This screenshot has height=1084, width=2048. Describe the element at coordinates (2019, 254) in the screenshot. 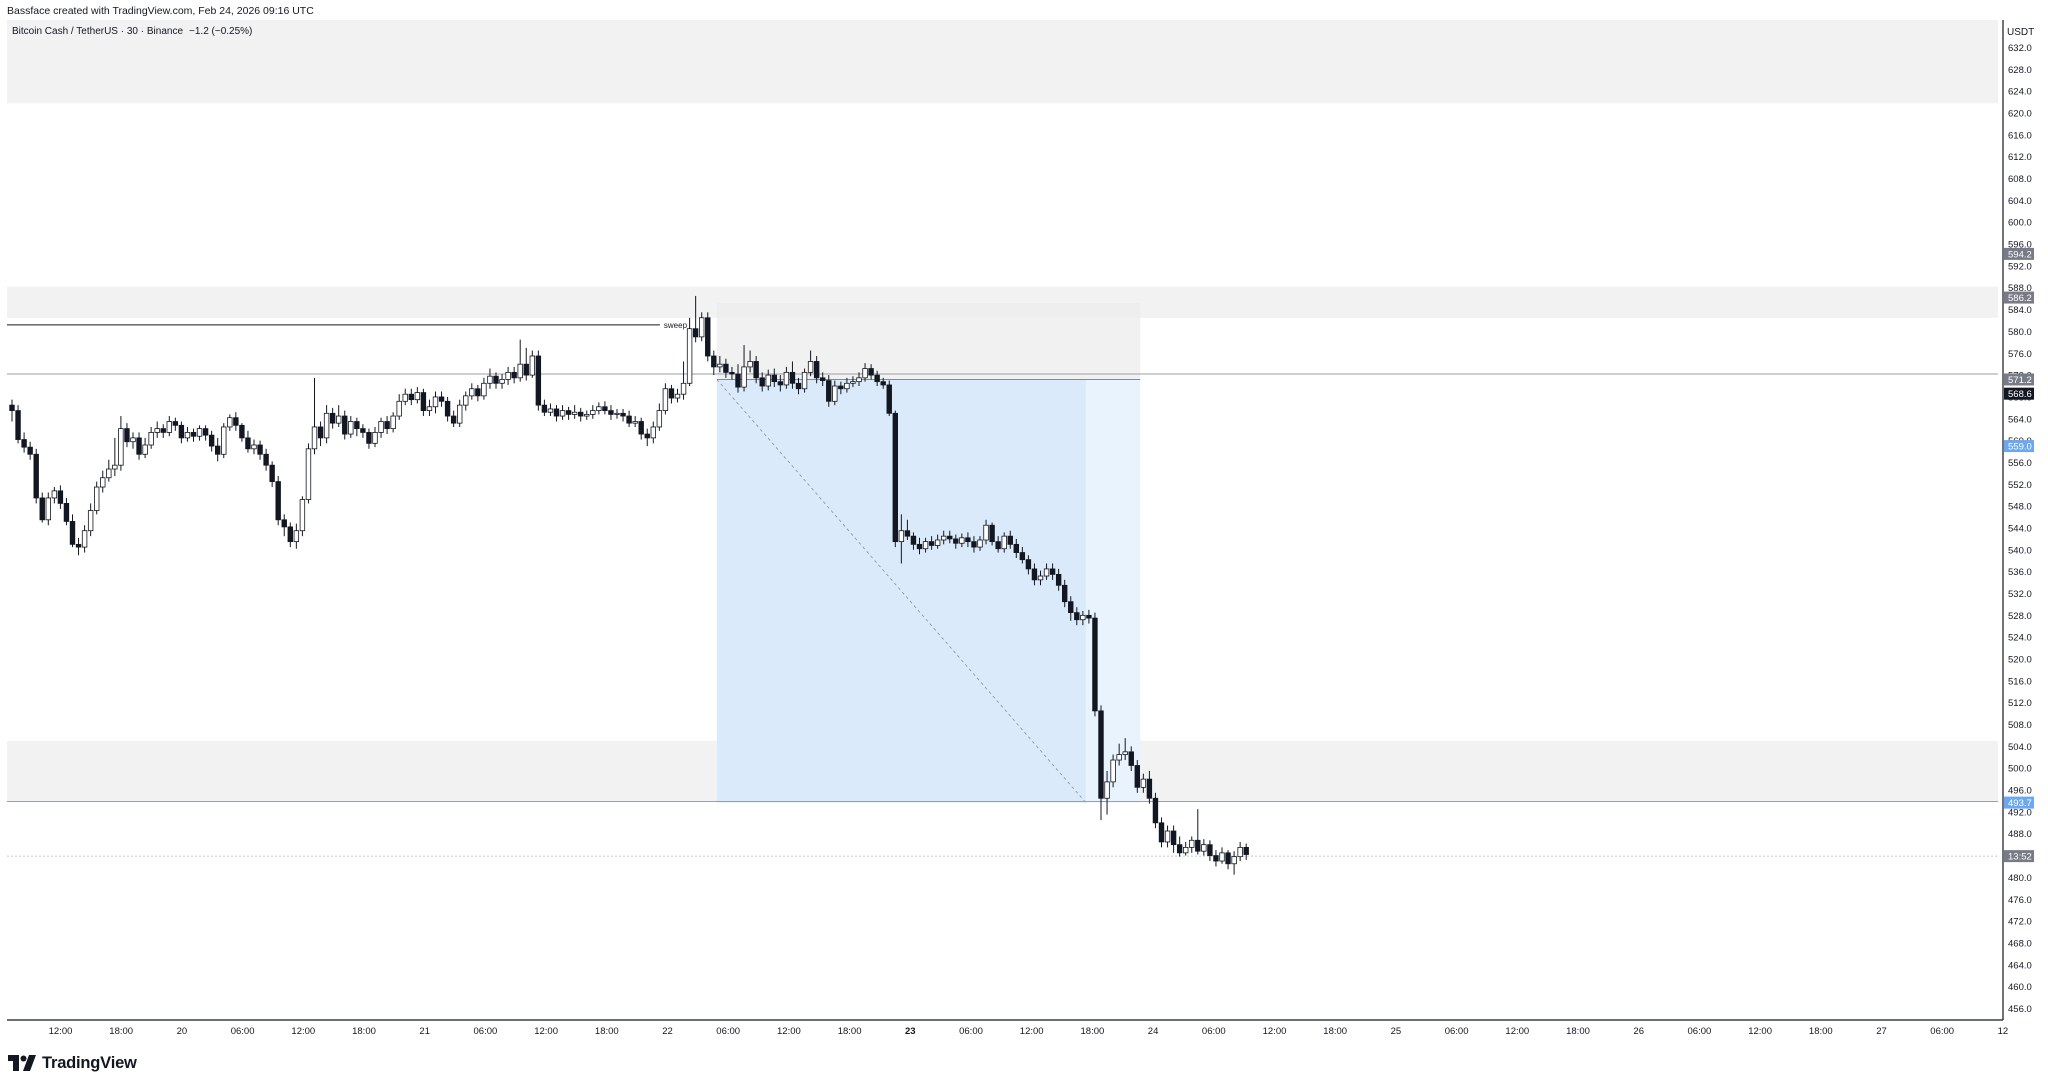

I see `price-label-gray: 594.2` at that location.